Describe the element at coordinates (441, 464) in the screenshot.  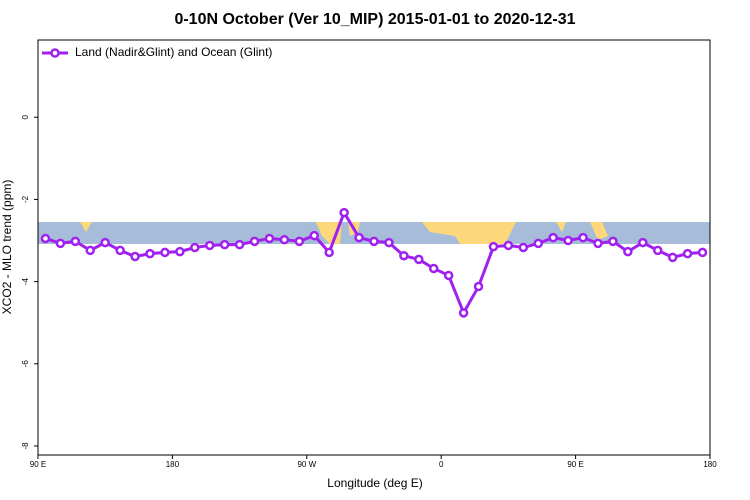
I see `x-tick-label: 0` at that location.